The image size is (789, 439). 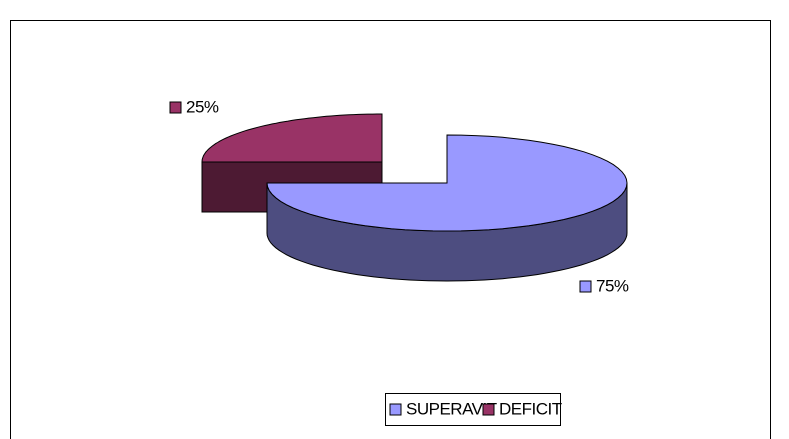 What do you see at coordinates (530, 408) in the screenshot?
I see `legend-label: DEFICIT` at bounding box center [530, 408].